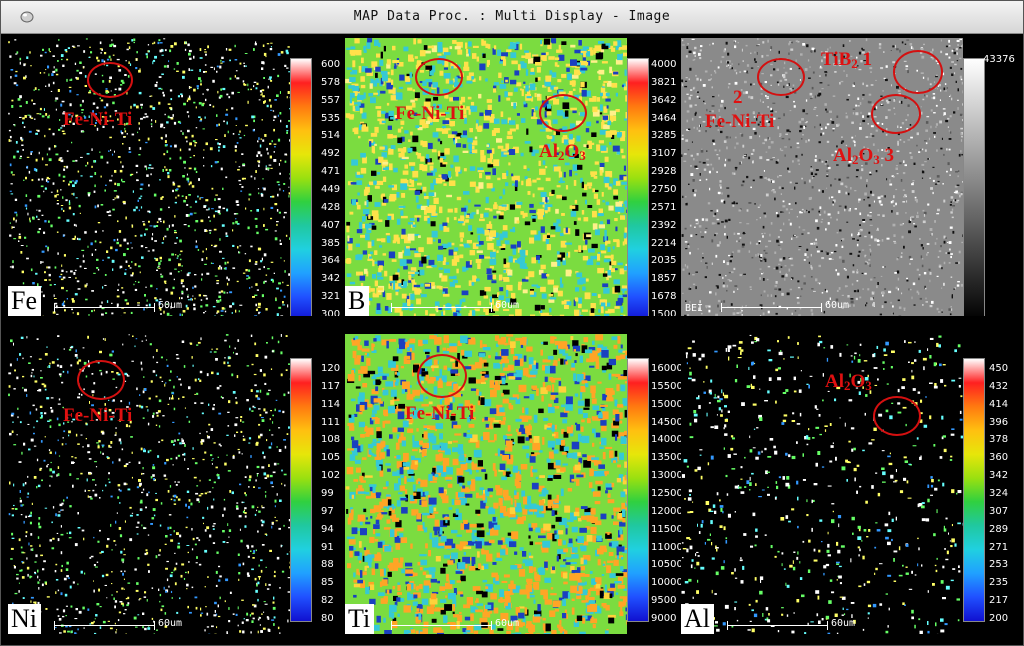 Image resolution: width=1024 pixels, height=646 pixels. What do you see at coordinates (664, 261) in the screenshot?
I see `scale-tick-label: 2035` at bounding box center [664, 261].